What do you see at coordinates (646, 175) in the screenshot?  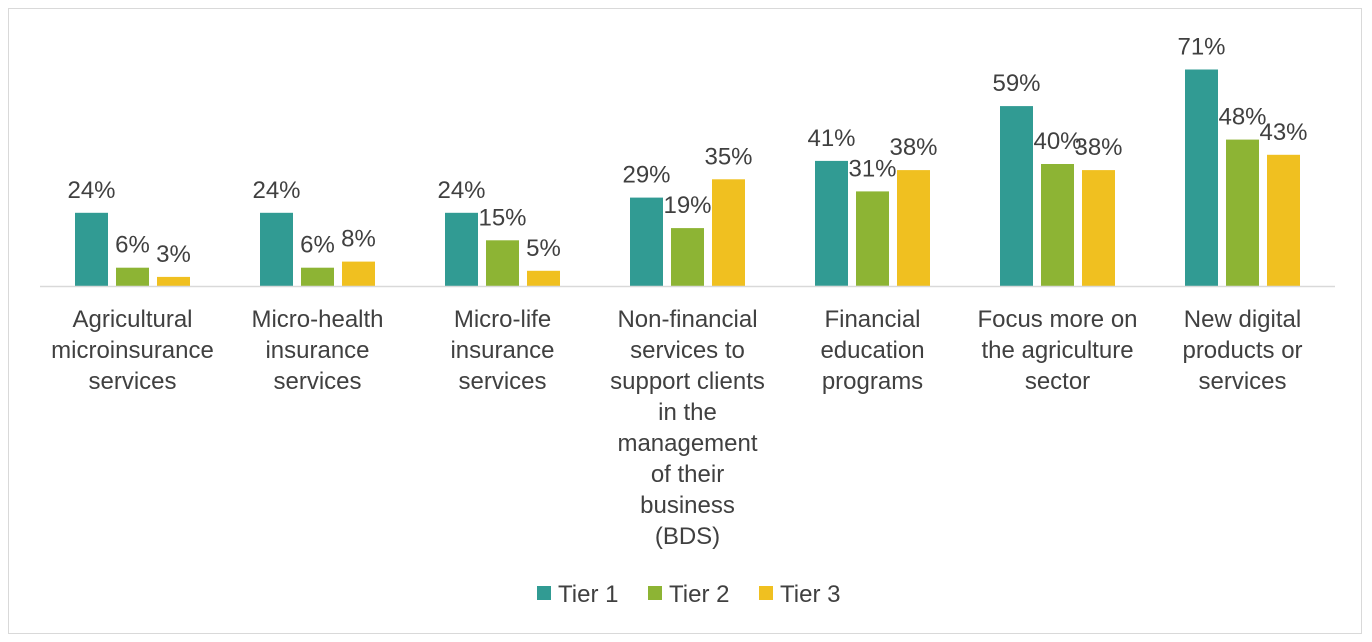 I see `data-label-tier-1-3: 29%` at bounding box center [646, 175].